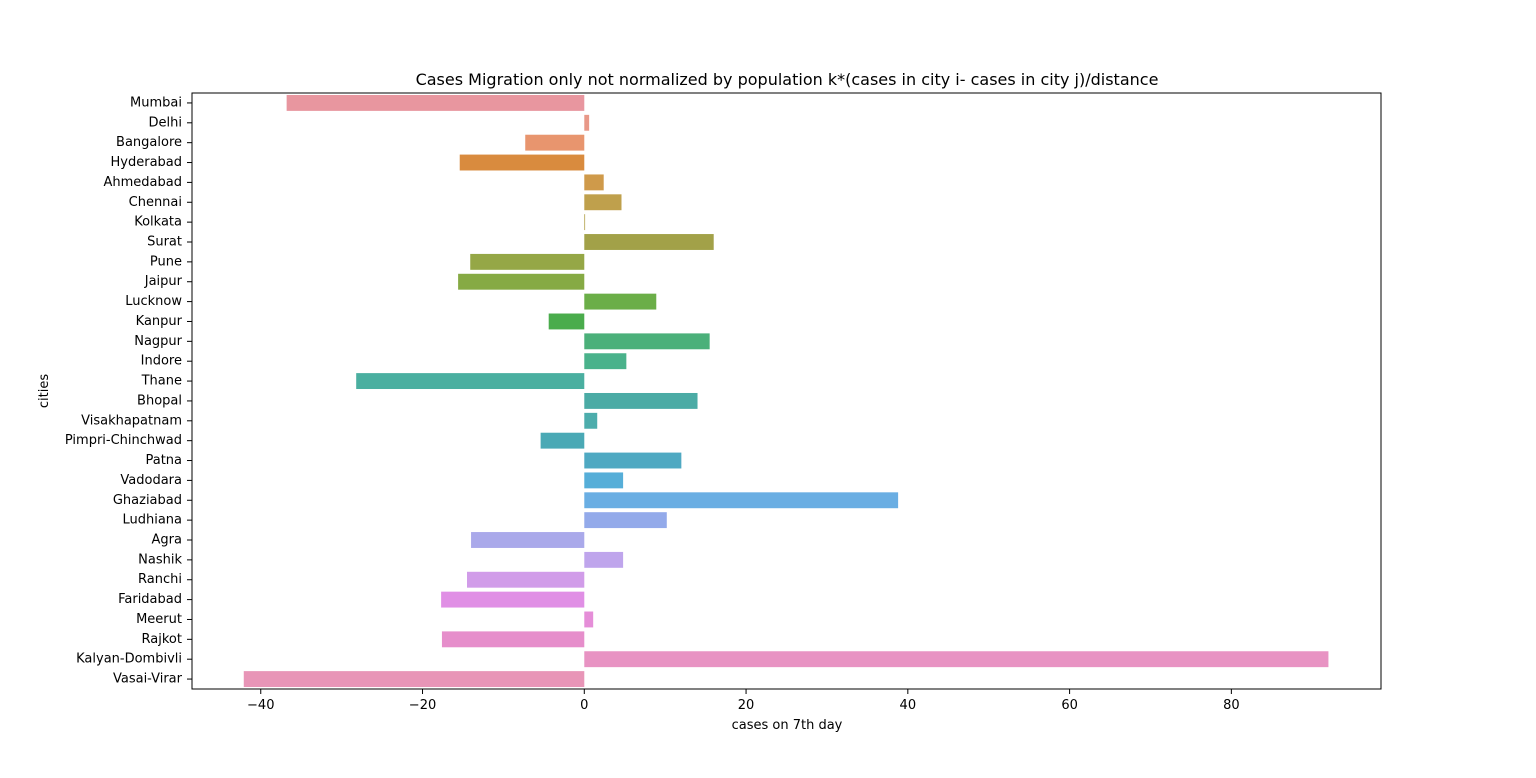  What do you see at coordinates (129, 659) in the screenshot?
I see `y-tick-label: Kalyan-Dombivli` at bounding box center [129, 659].